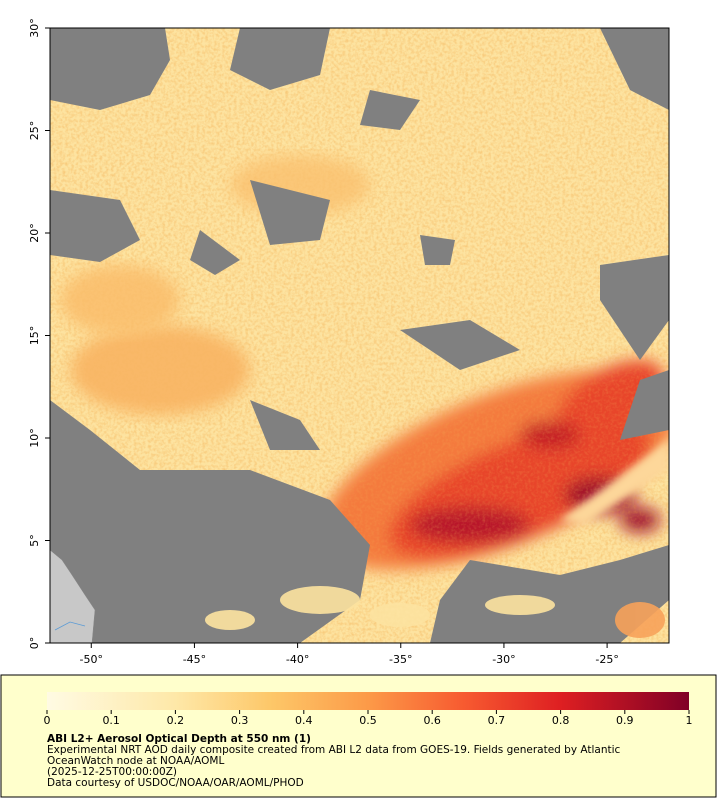 This screenshot has height=804, width=720. What do you see at coordinates (34, 643) in the screenshot?
I see `y-tick-label: 0°` at bounding box center [34, 643].